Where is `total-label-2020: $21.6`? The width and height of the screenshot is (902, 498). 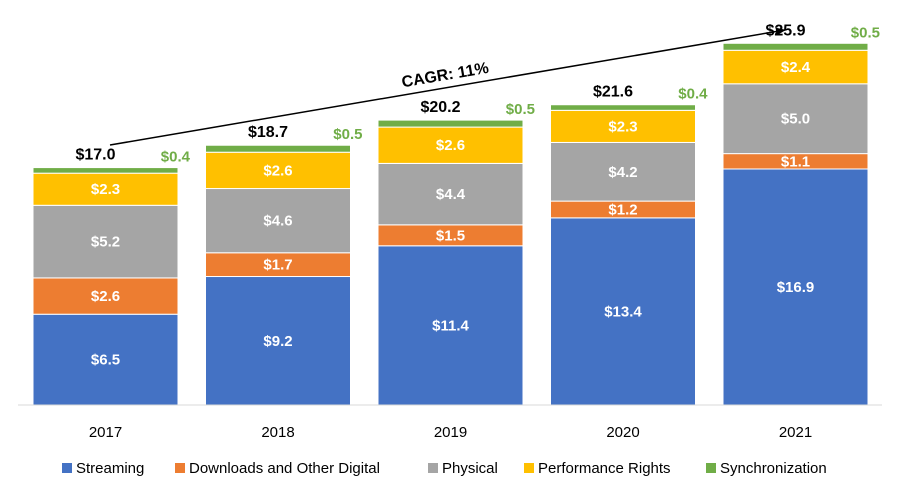
total-label-2020: $21.6 is located at coordinates (613, 92).